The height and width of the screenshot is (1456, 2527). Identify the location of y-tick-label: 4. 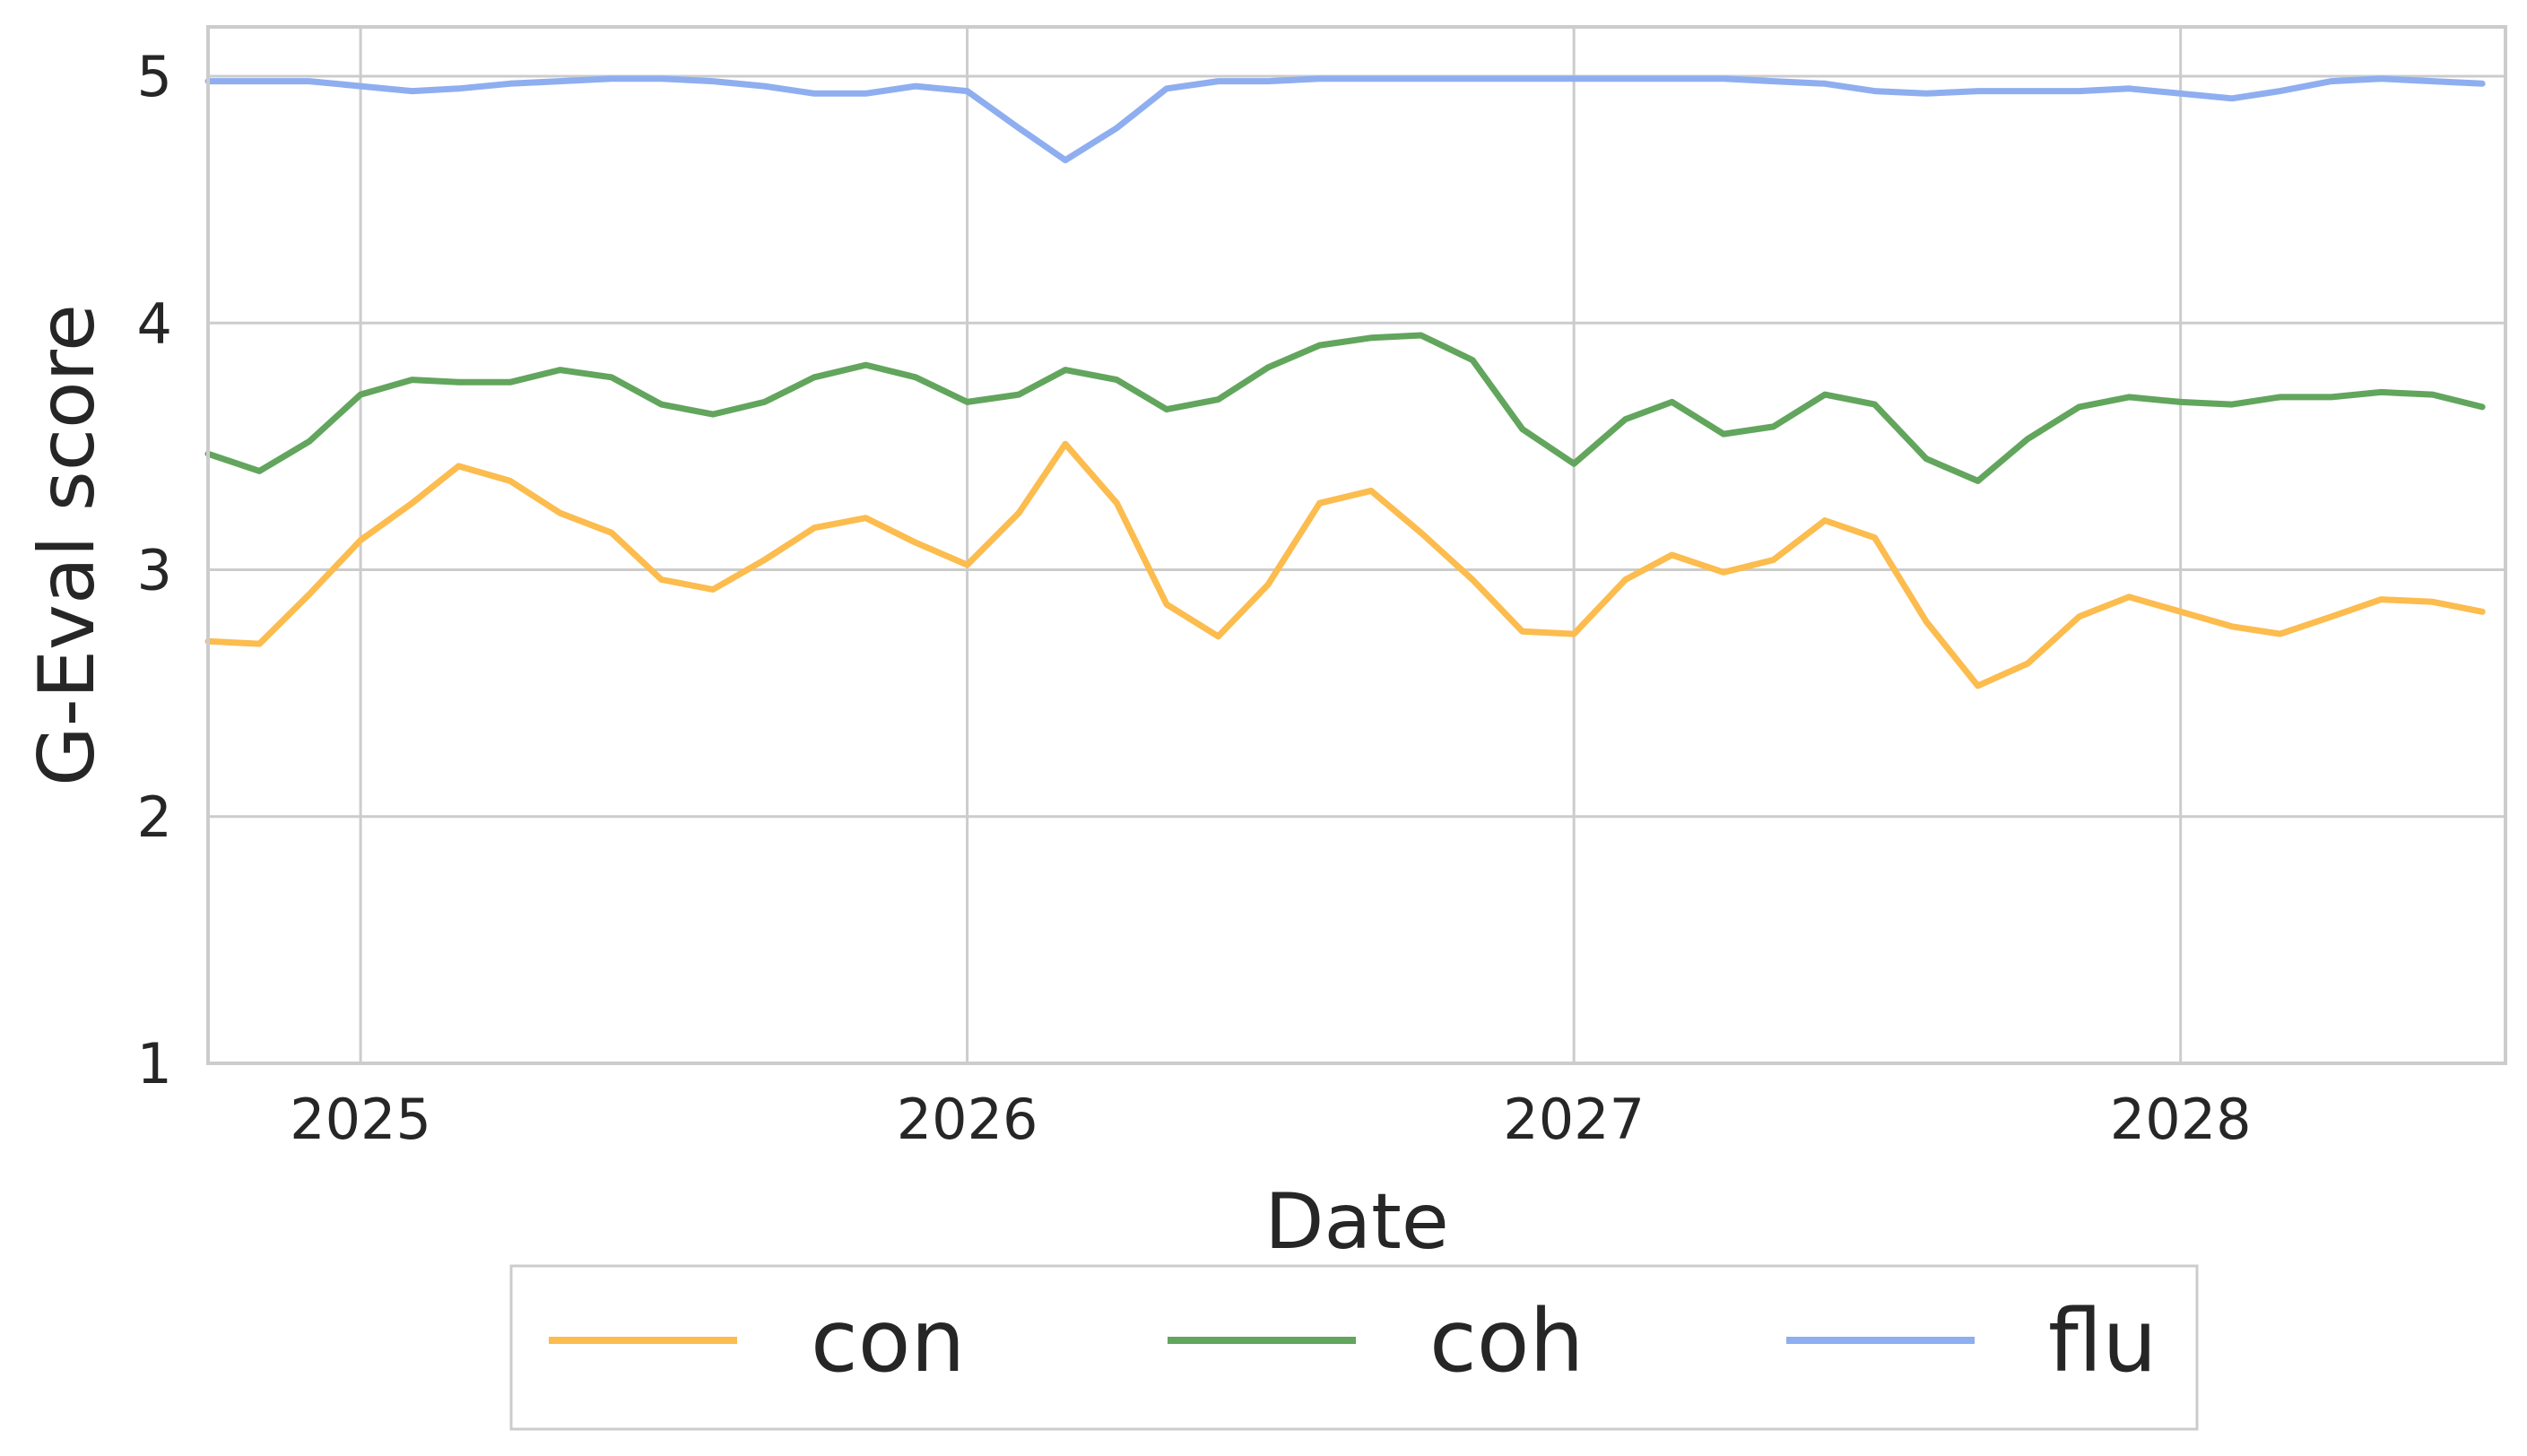
(154, 323).